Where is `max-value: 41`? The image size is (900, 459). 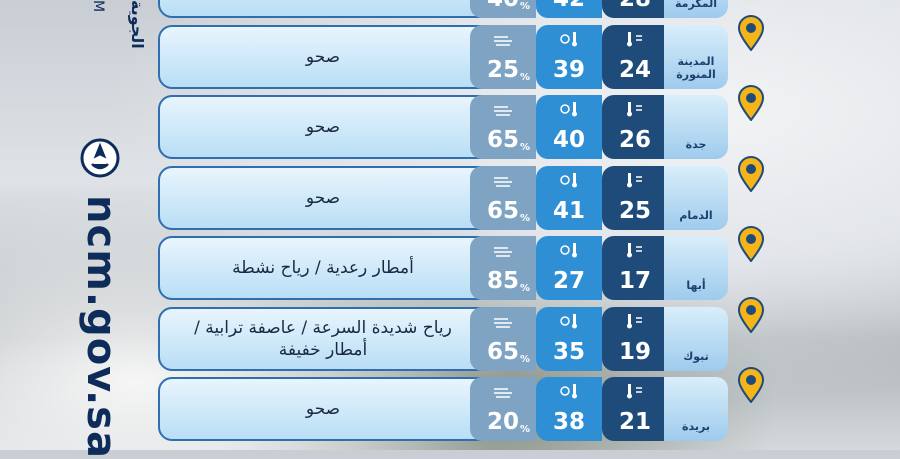 max-value: 41 is located at coordinates (568, 210).